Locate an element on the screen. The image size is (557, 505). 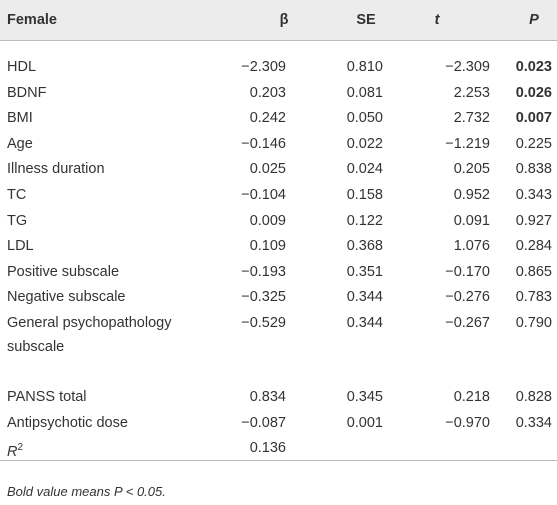
row-label: R2 is located at coordinates (102, 449).